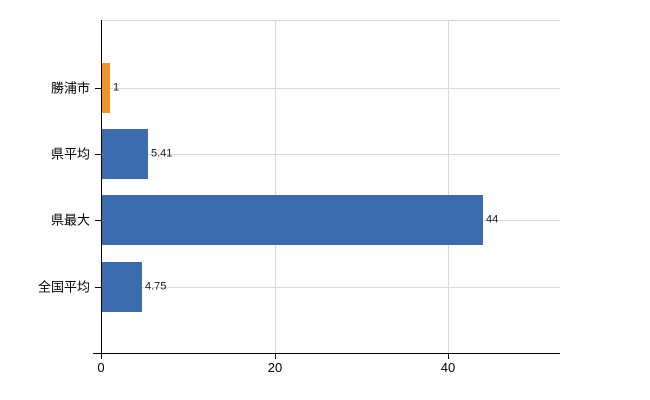 The height and width of the screenshot is (400, 650). I want to click on bar-row: 4.75, so click(330, 287).